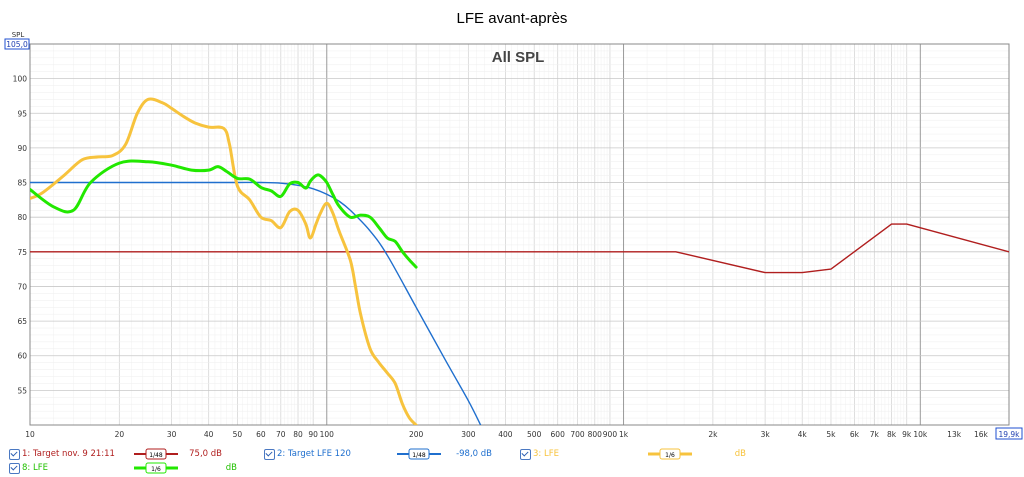 The height and width of the screenshot is (477, 1024). I want to click on x-end-box, so click(1009, 433).